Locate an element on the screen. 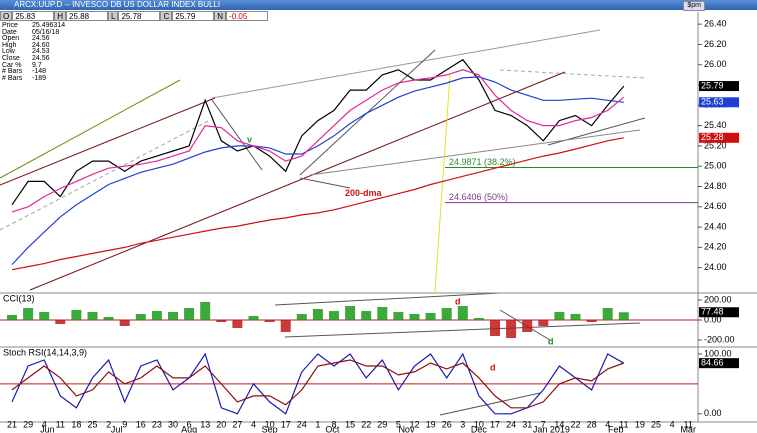 The image size is (757, 433). month-label: Dec is located at coordinates (479, 428).